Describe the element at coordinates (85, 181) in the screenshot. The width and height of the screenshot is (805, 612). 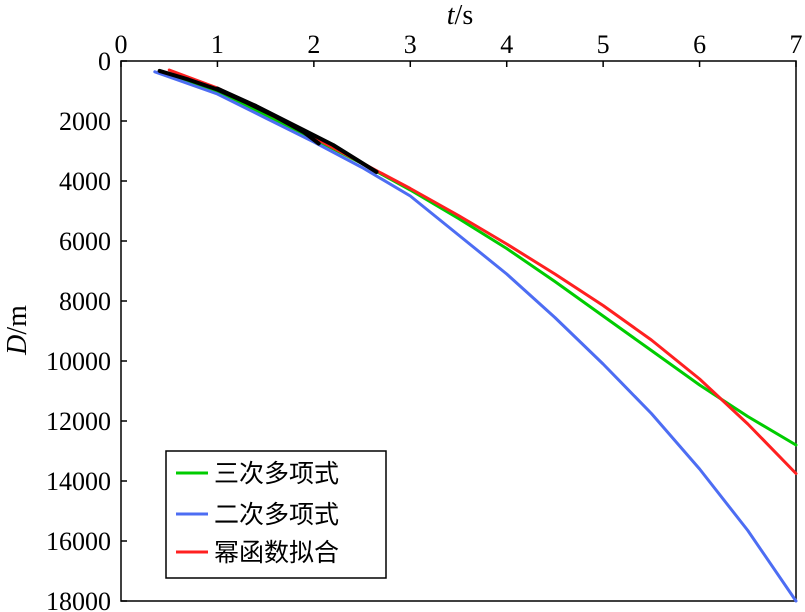
I see `y-tick-label: 4000` at that location.